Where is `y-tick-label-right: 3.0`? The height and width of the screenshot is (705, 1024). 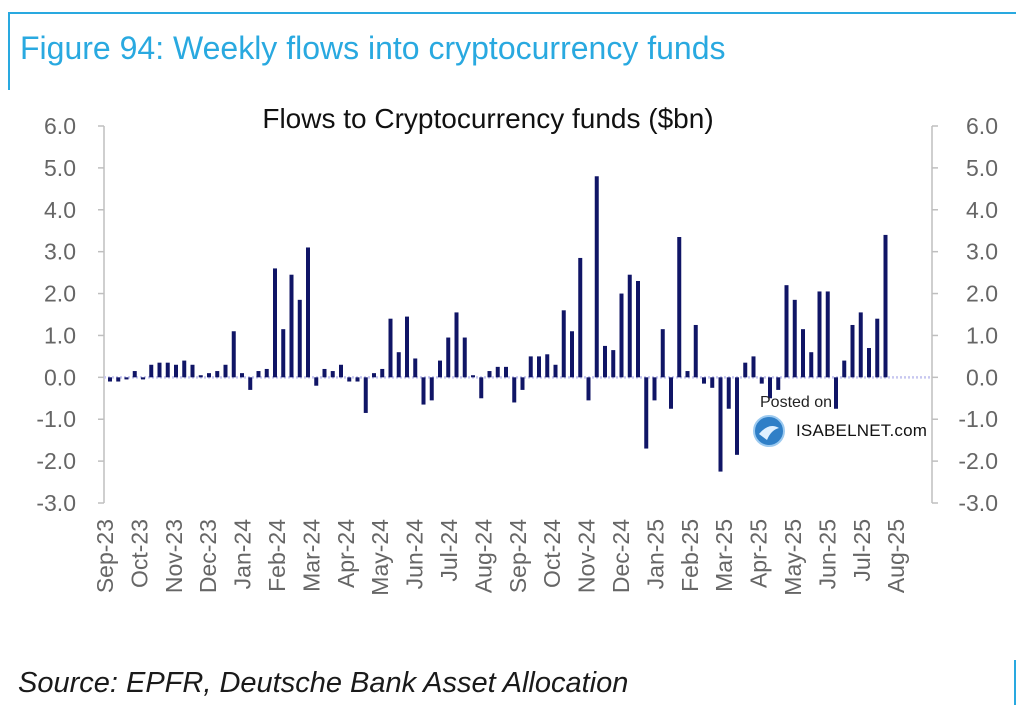
y-tick-label-right: 3.0 is located at coordinates (982, 252).